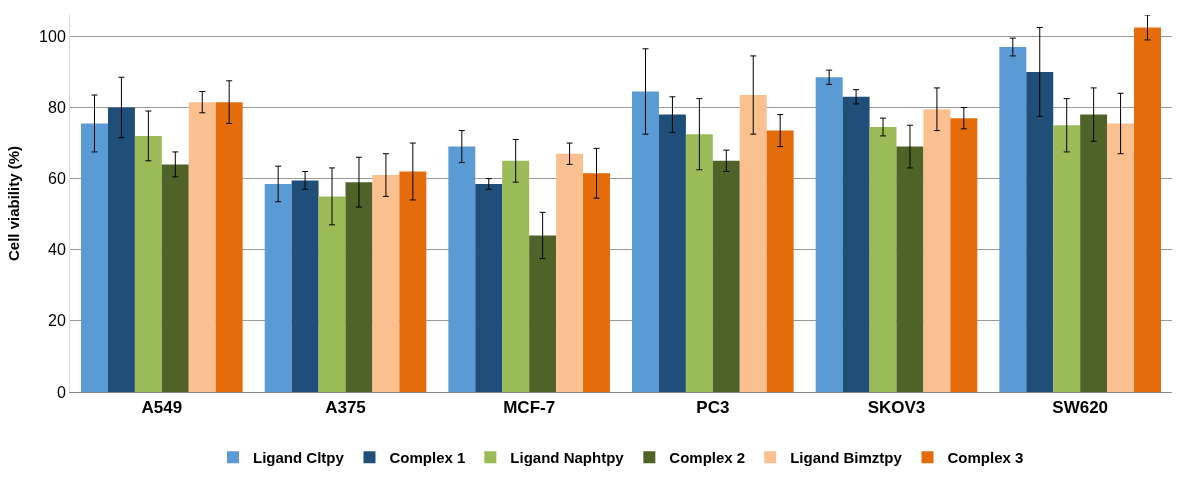 The width and height of the screenshot is (1187, 486). What do you see at coordinates (1080, 408) in the screenshot?
I see `x-tick-label: SW620` at bounding box center [1080, 408].